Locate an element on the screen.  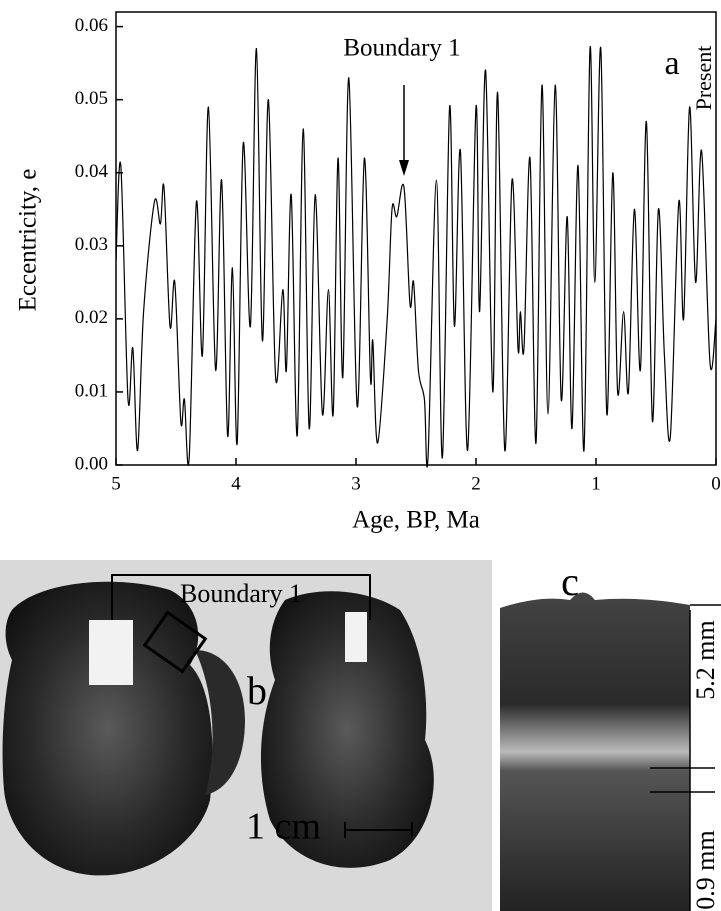
annotation-arrowhead is located at coordinates (404, 168).